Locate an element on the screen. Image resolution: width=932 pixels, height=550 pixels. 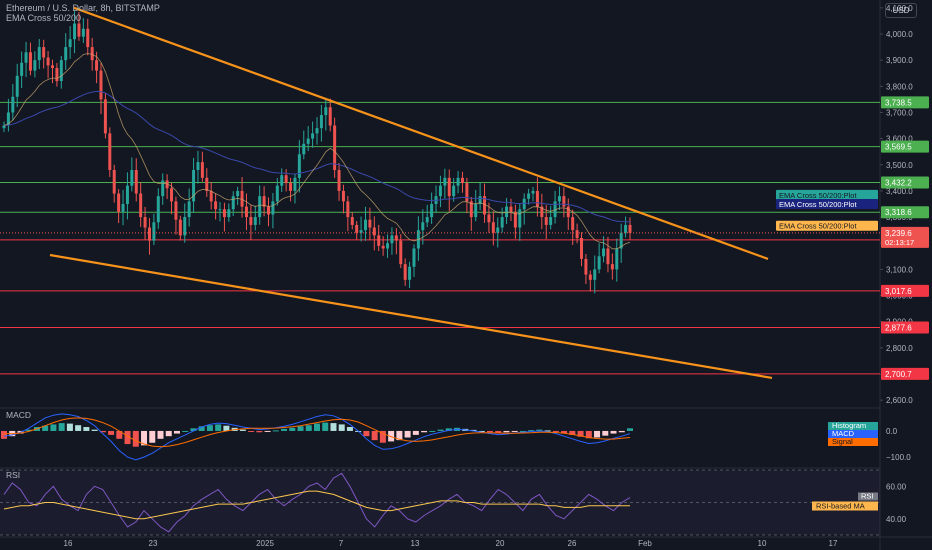
rsi-ma-line is located at coordinates (316, 505).